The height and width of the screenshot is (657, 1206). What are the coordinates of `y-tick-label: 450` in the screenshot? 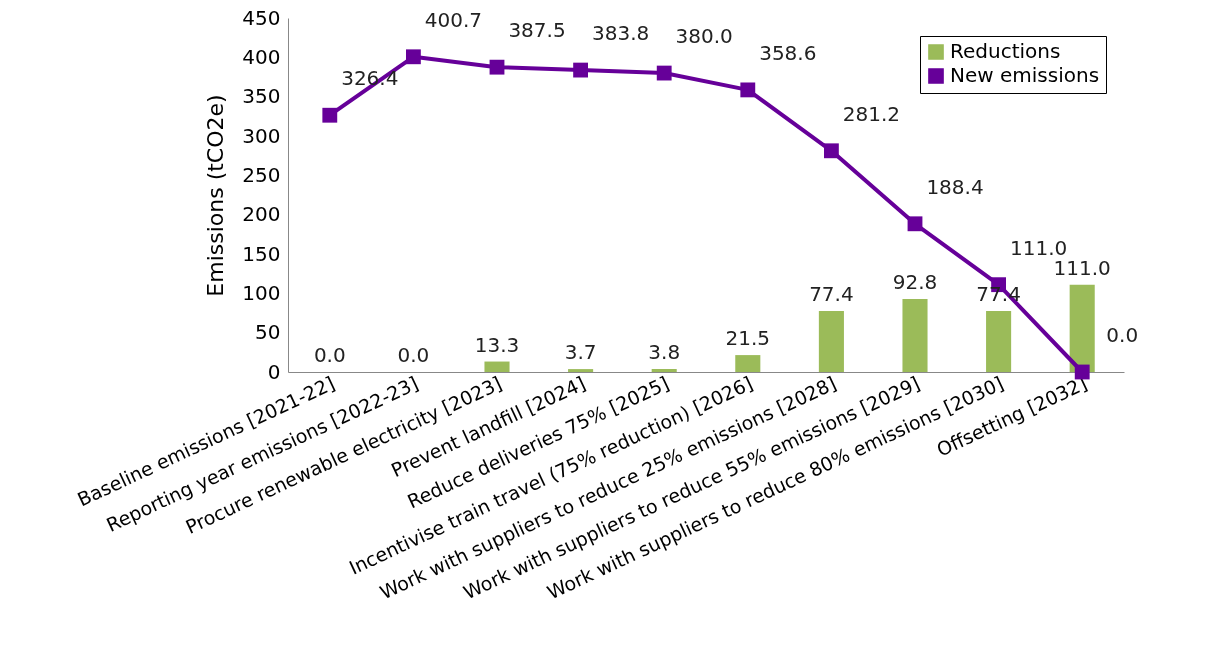 It's located at (261, 17).